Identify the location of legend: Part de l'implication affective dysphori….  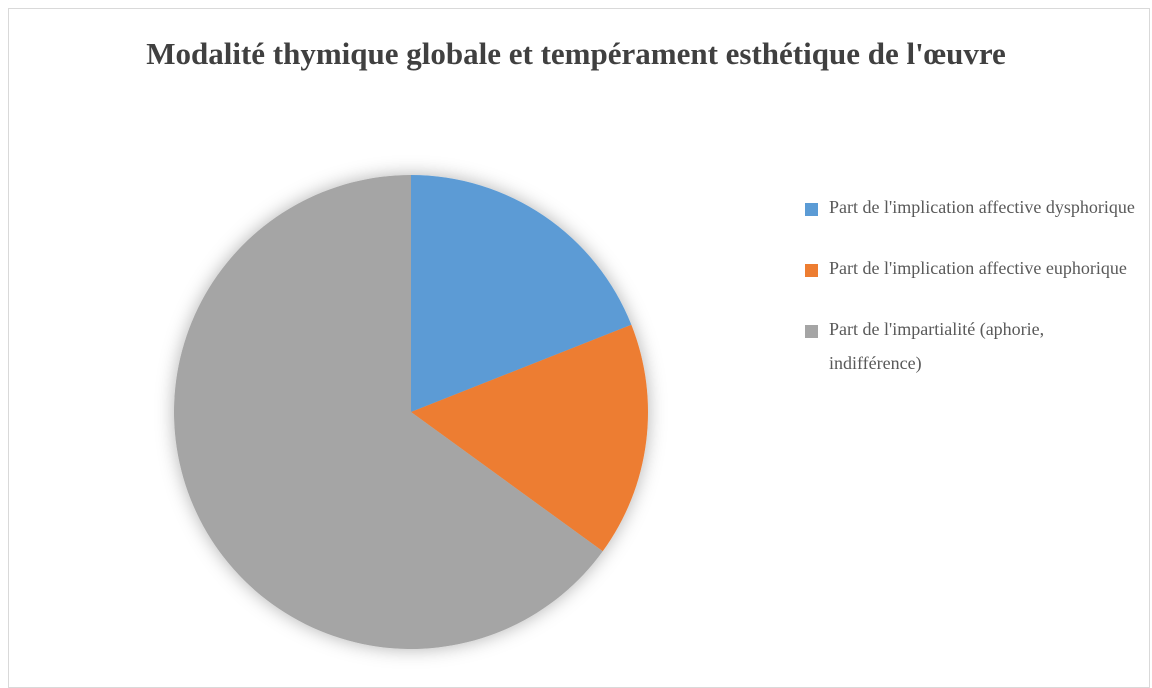
(970, 298).